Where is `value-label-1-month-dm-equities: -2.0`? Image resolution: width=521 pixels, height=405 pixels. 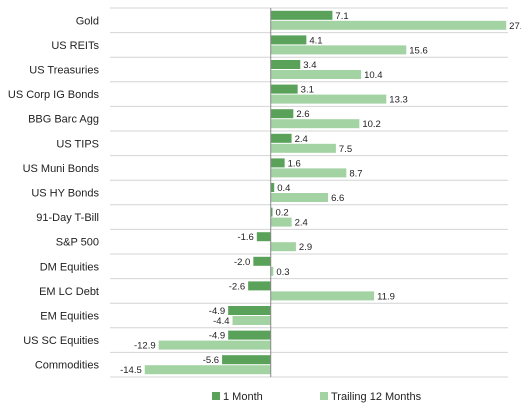
value-label-1-month-dm-equities: -2.0 is located at coordinates (242, 262).